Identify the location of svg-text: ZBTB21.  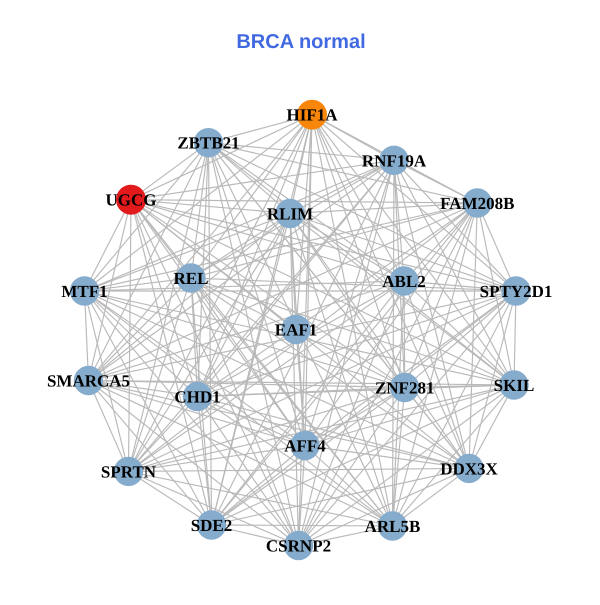
(208, 143).